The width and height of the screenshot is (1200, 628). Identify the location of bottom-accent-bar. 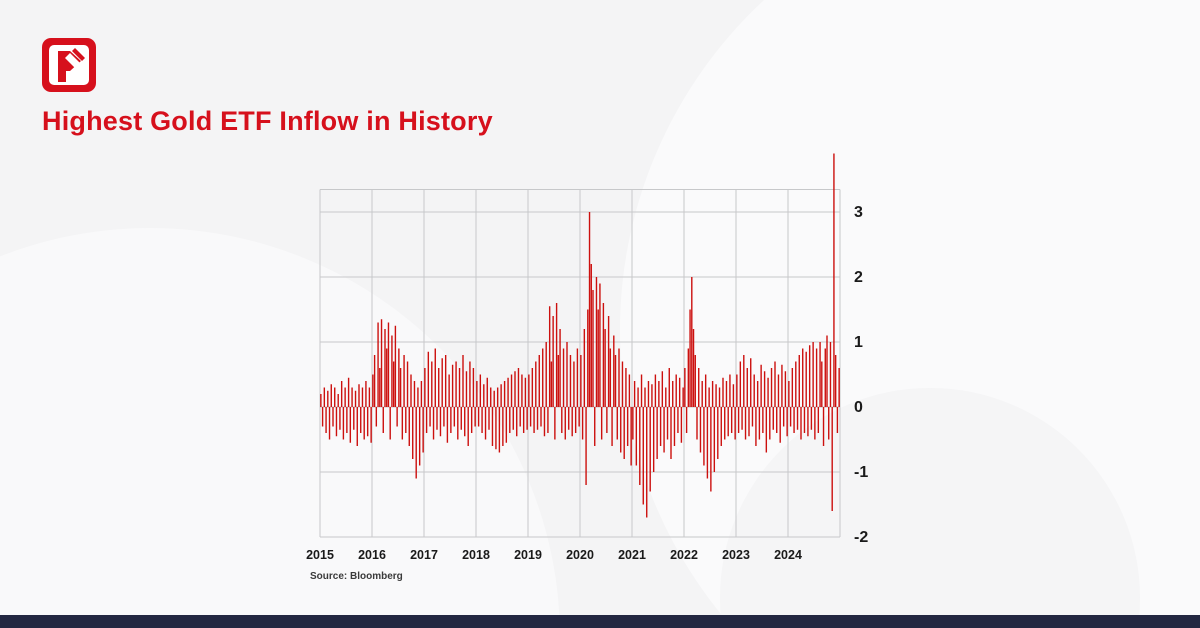
(600, 621).